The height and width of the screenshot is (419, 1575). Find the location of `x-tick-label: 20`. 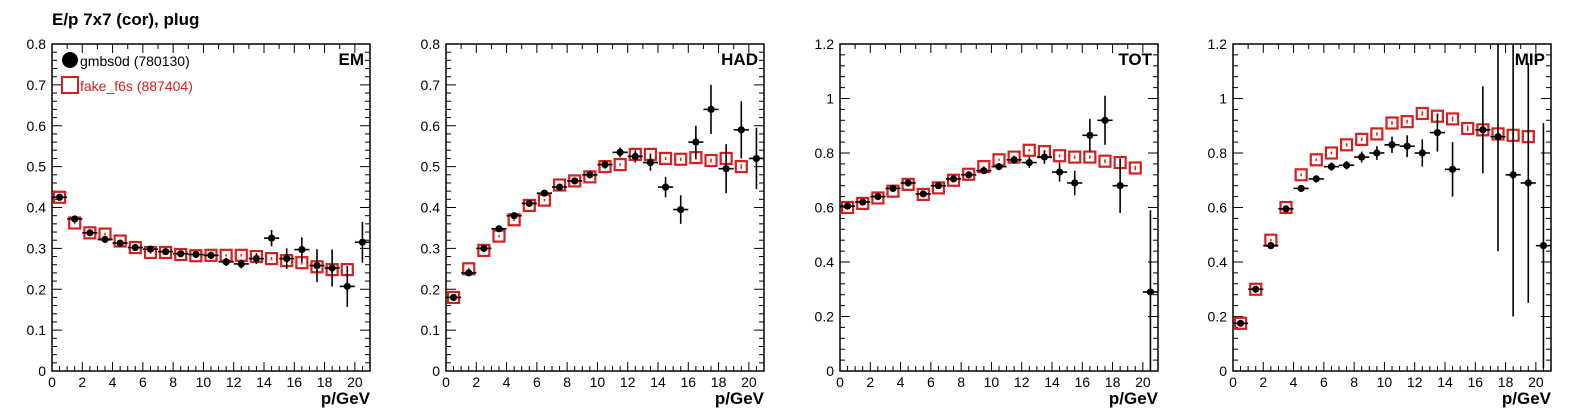

x-tick-label: 20 is located at coordinates (355, 382).